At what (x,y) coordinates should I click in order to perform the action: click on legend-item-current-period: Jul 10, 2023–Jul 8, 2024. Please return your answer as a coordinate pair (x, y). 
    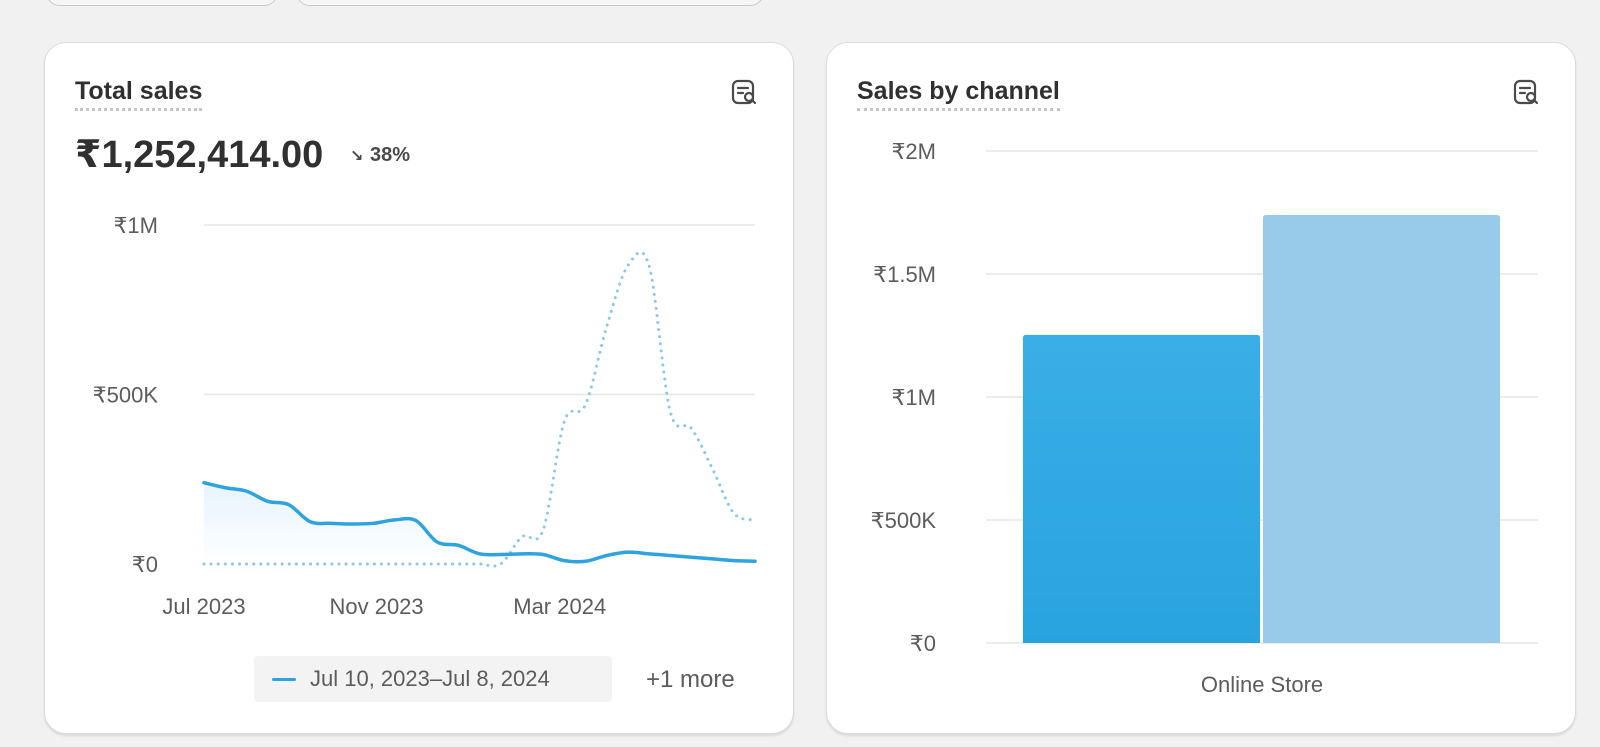
    Looking at the image, I should click on (433, 679).